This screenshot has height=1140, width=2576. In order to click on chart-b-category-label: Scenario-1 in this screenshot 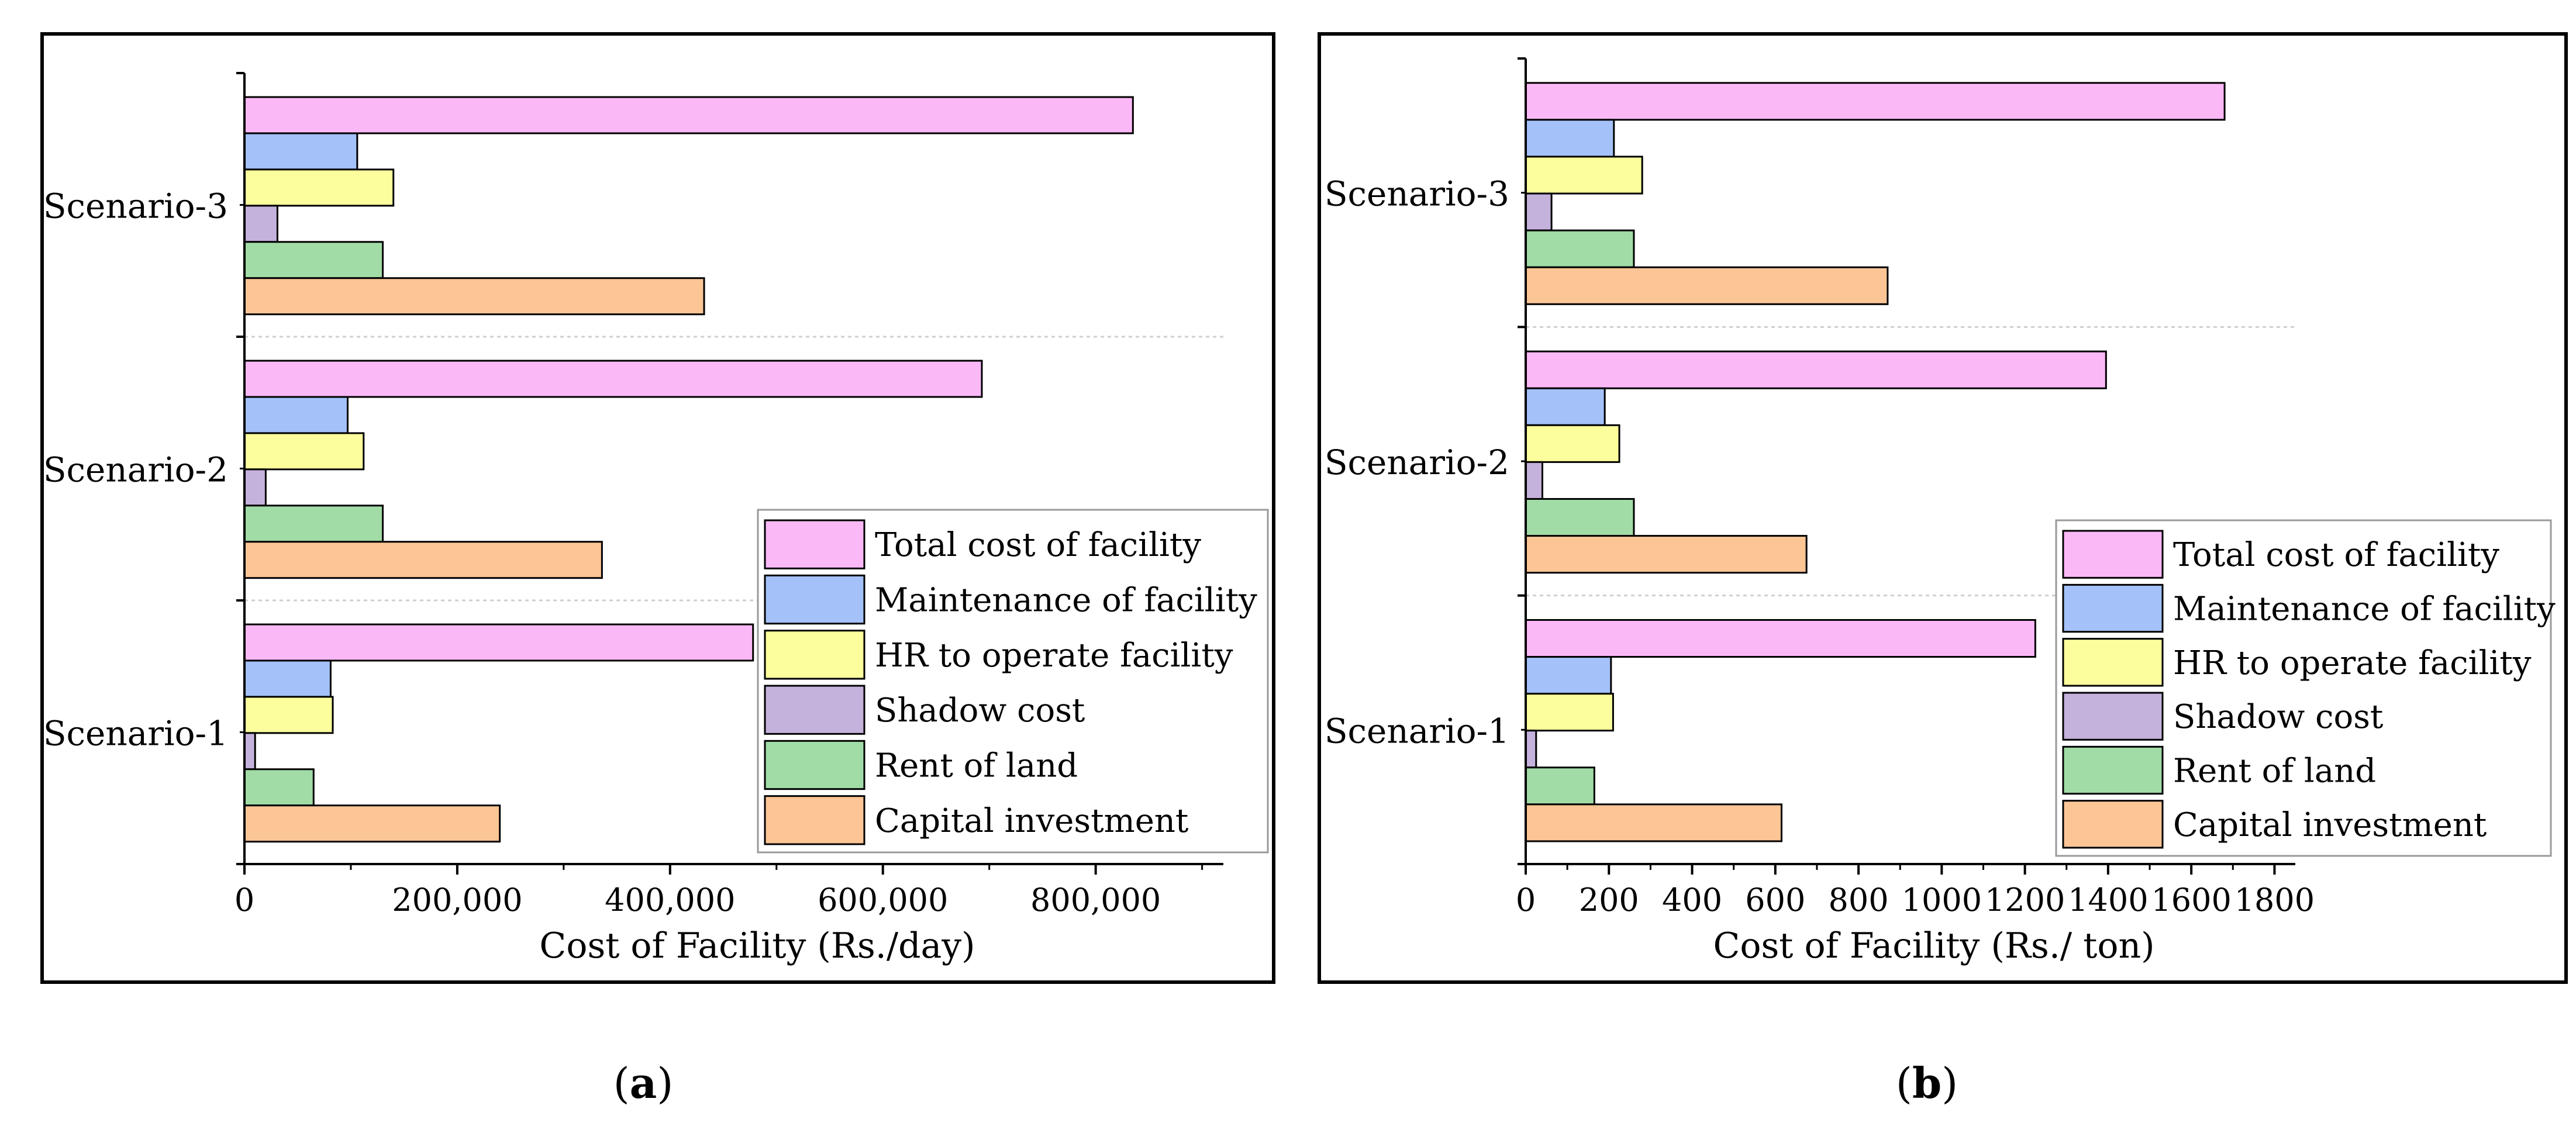, I will do `click(1417, 731)`.